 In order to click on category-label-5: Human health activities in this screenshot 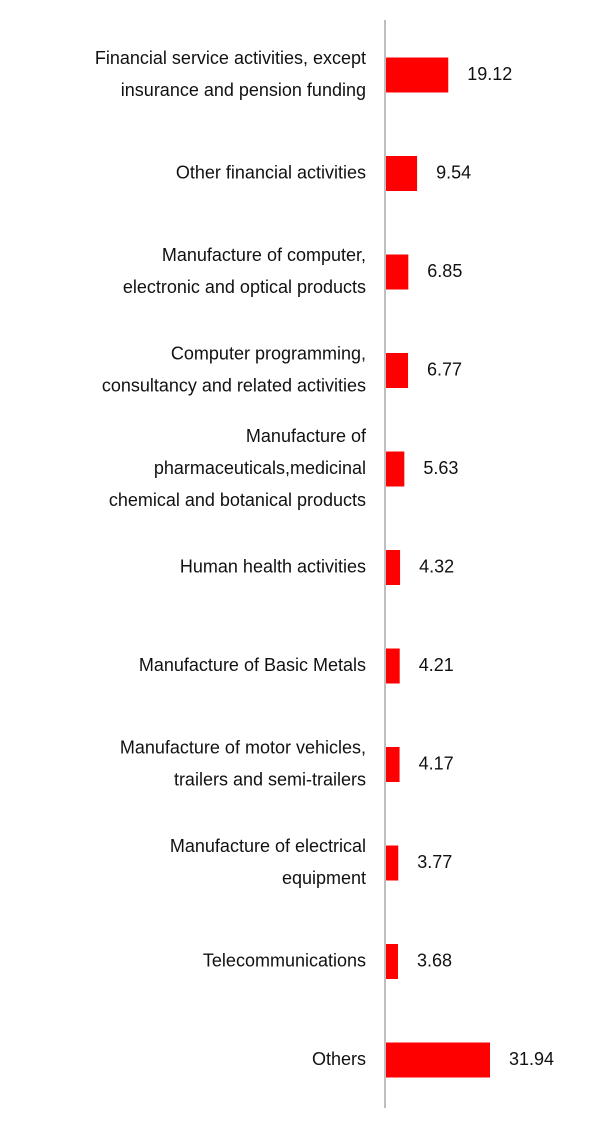, I will do `click(273, 566)`.